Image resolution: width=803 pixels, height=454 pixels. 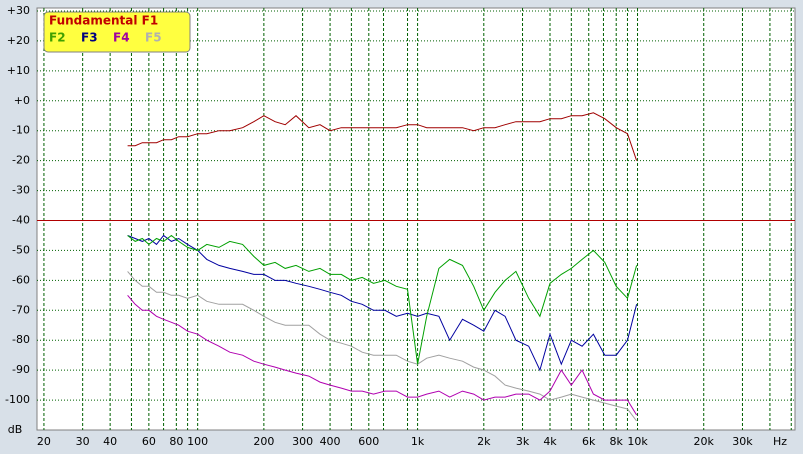 What do you see at coordinates (15, 429) in the screenshot?
I see `y-axis-label: dB` at bounding box center [15, 429].